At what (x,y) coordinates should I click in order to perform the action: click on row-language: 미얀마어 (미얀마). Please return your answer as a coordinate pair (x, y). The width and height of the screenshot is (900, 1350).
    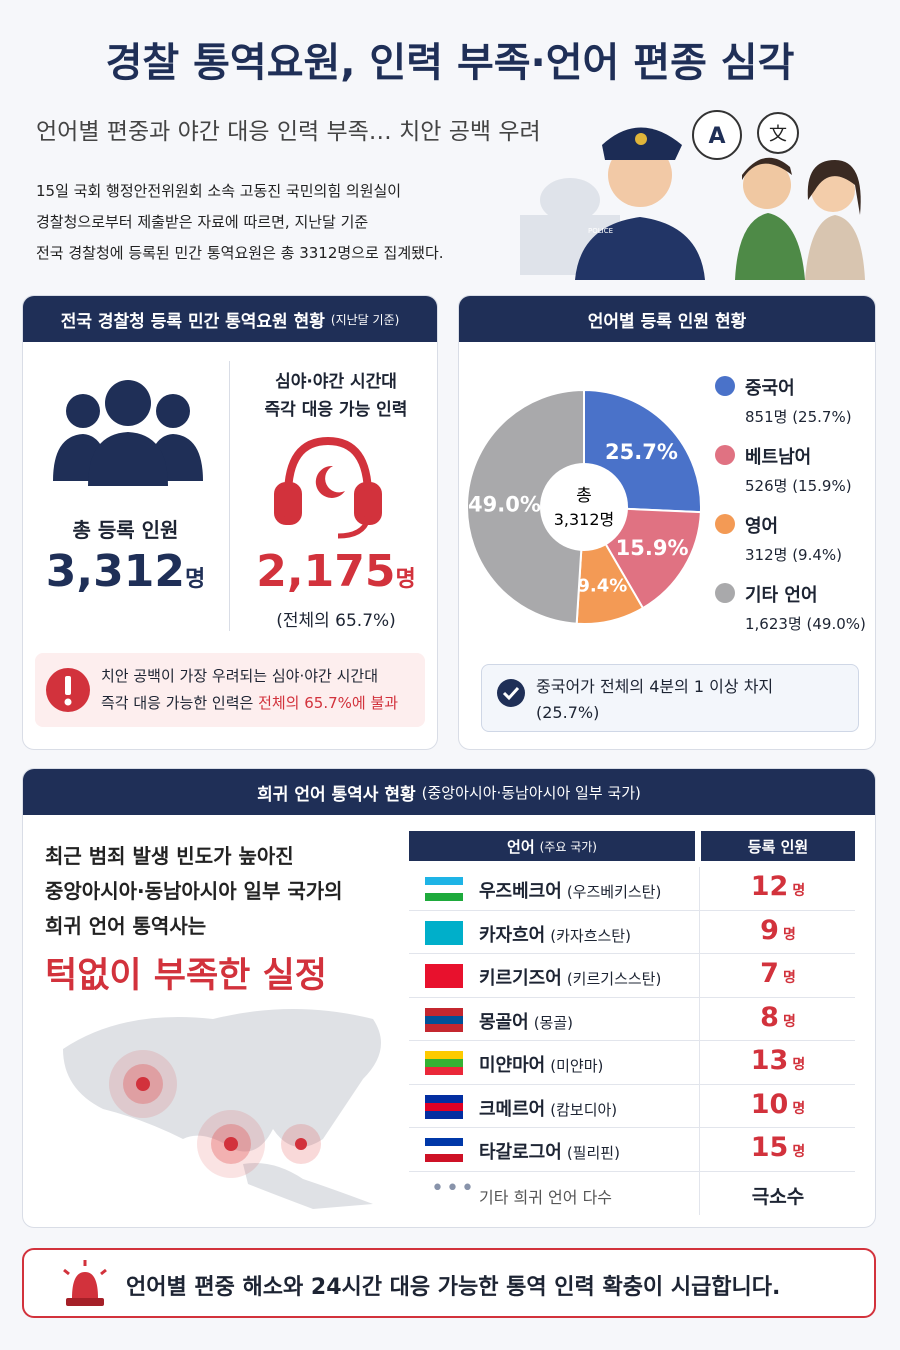
    Looking at the image, I should click on (541, 1064).